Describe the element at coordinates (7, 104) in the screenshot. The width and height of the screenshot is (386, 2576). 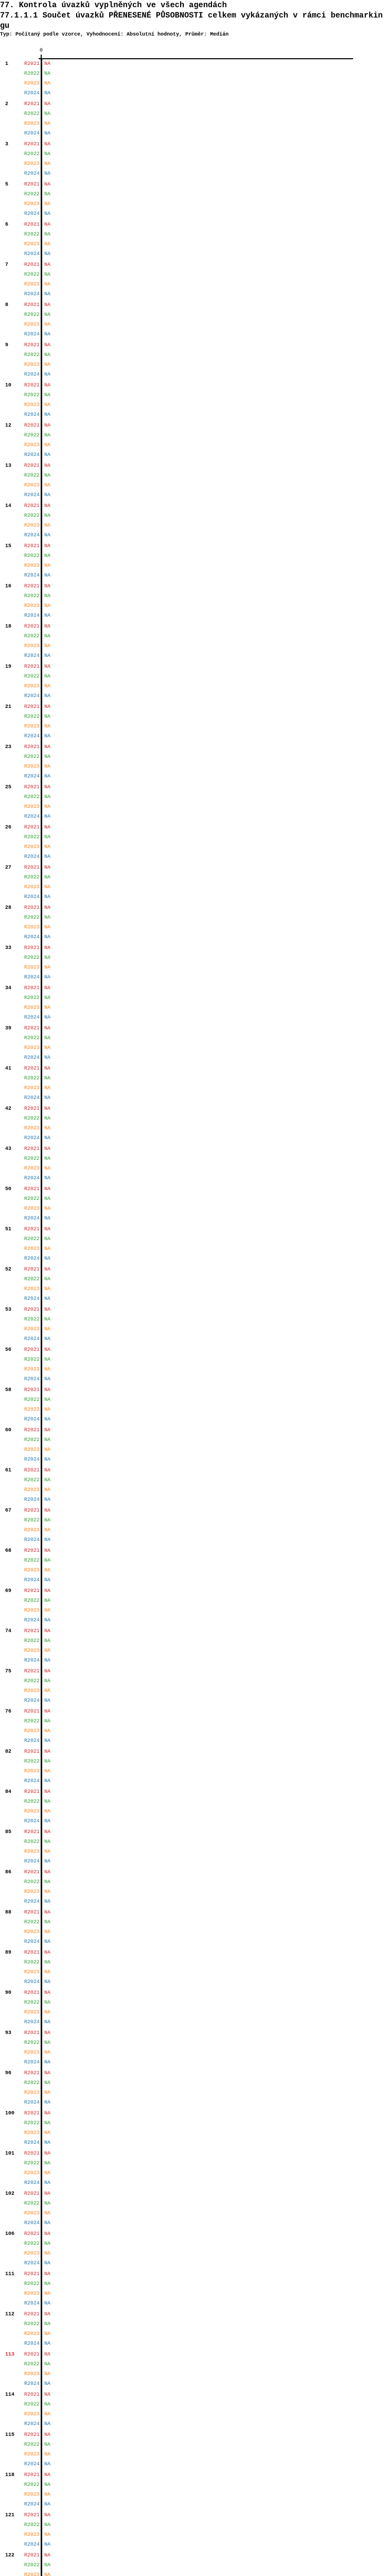
I see `group-id-label: 2` at that location.